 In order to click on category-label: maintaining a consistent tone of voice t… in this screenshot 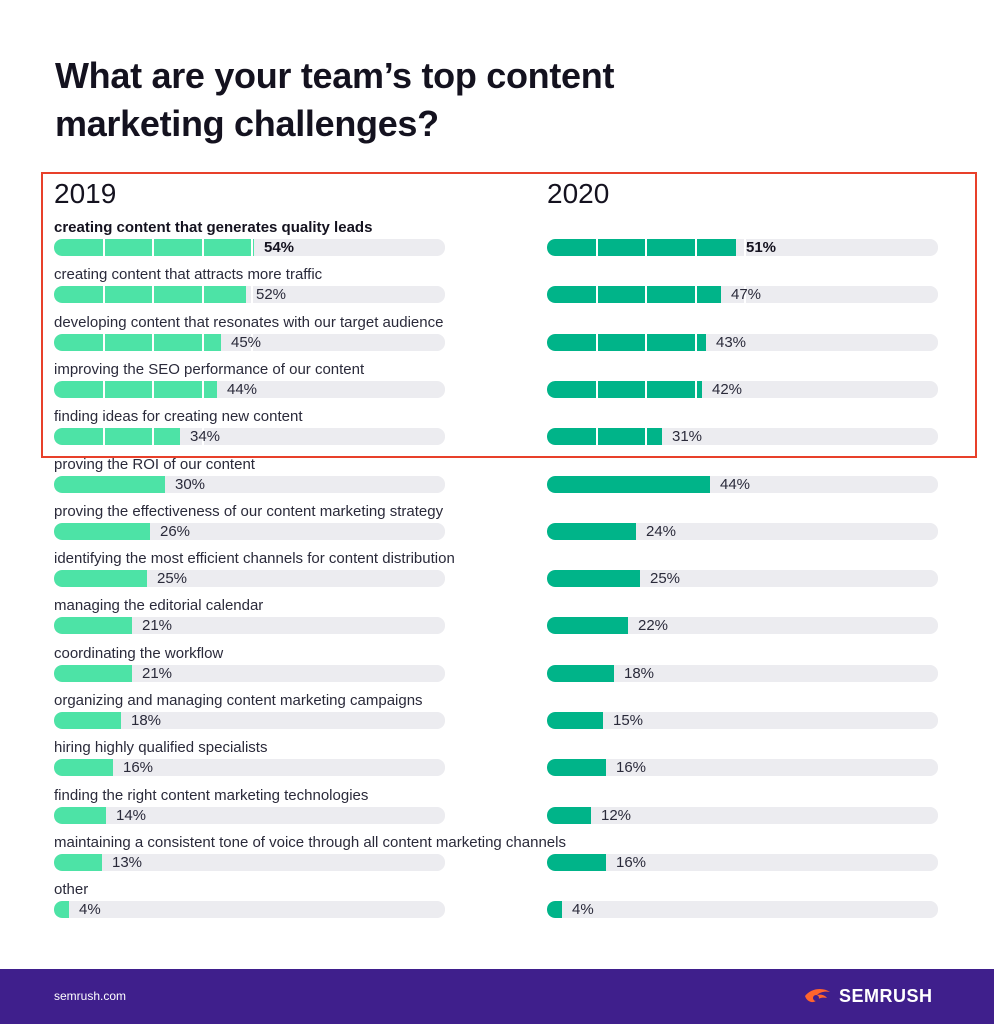, I will do `click(310, 842)`.